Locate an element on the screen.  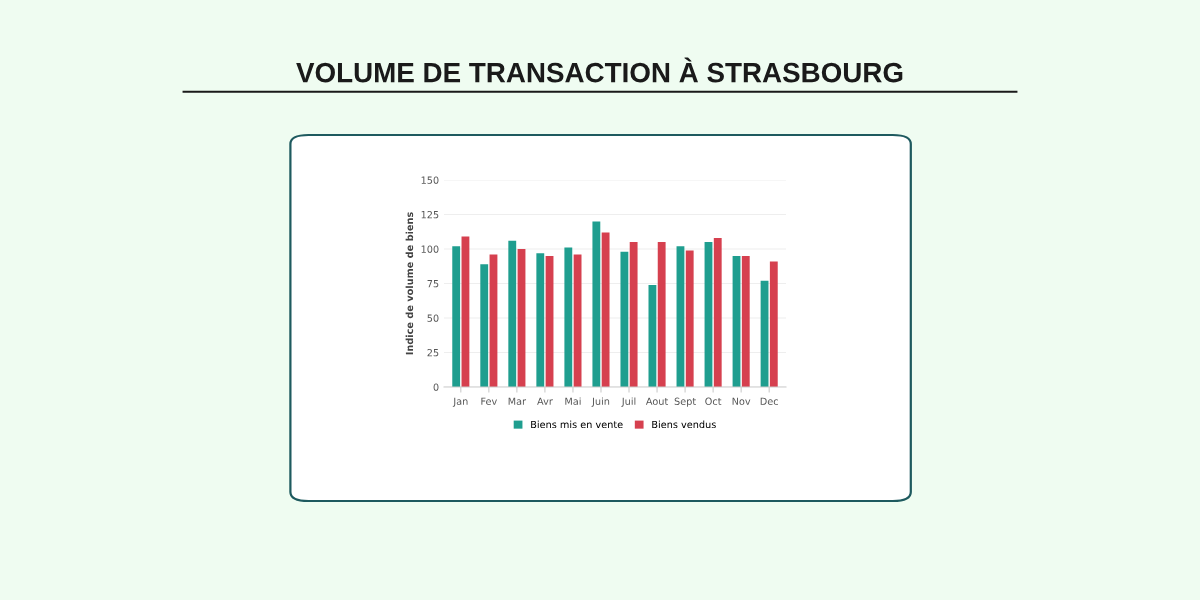
y-tick-label: 25 is located at coordinates (433, 352).